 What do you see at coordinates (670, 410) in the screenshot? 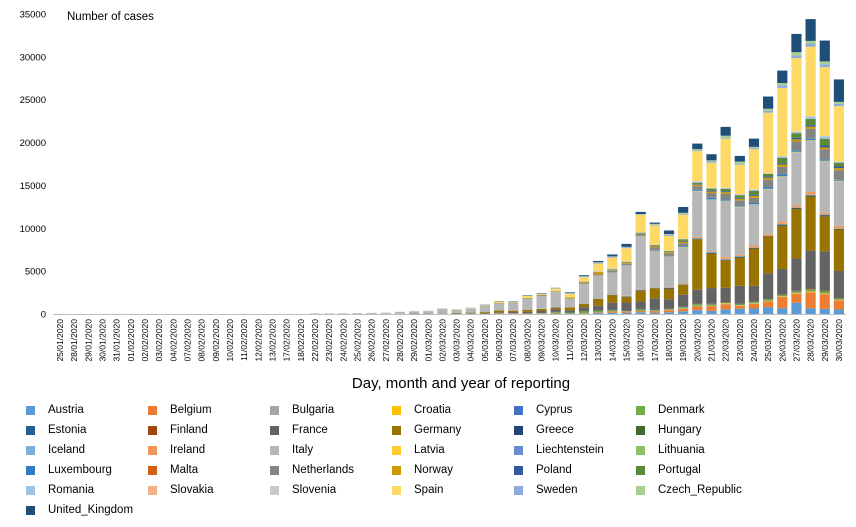
I see `legend-item: Denmark` at bounding box center [670, 410].